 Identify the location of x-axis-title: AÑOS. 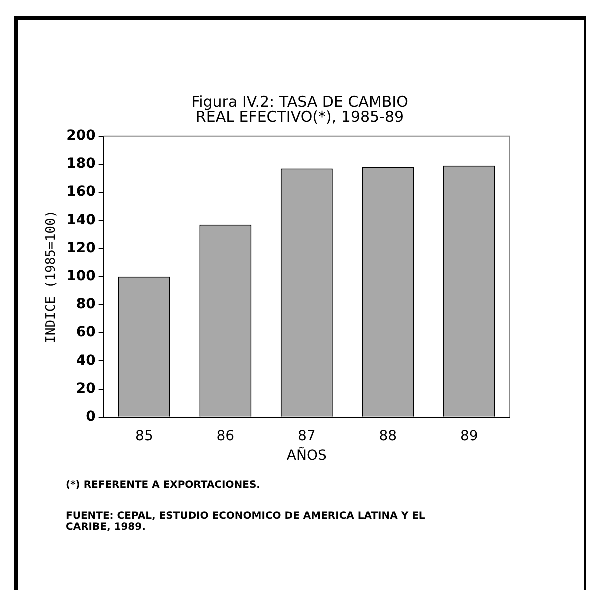
(306, 455).